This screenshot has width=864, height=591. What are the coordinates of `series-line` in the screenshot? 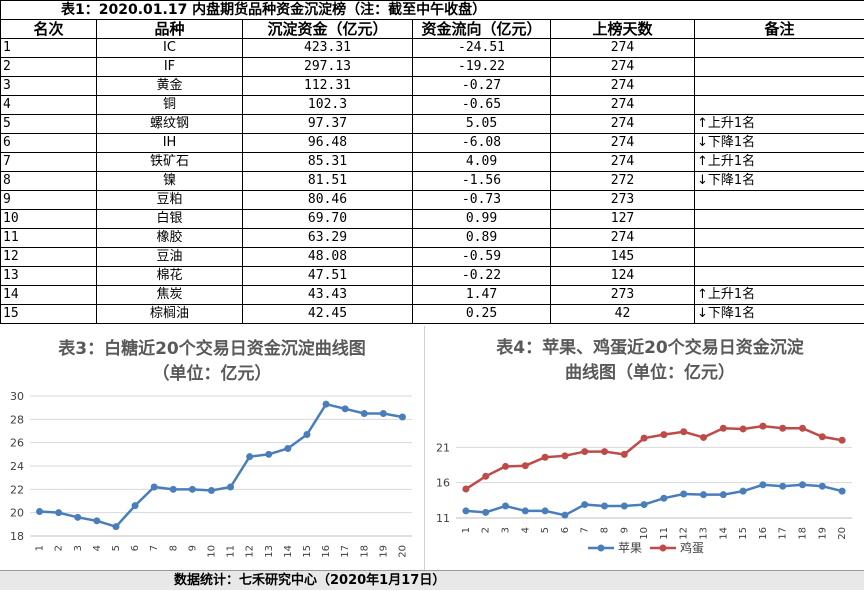 It's located at (221, 465).